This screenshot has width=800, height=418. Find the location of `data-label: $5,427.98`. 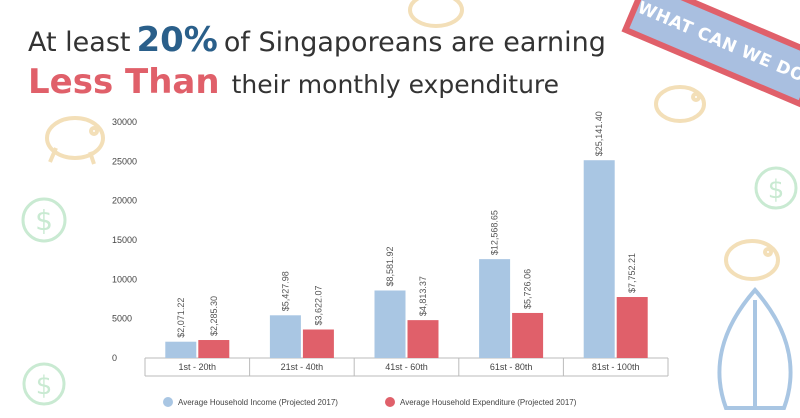

data-label: $5,427.98 is located at coordinates (285, 291).